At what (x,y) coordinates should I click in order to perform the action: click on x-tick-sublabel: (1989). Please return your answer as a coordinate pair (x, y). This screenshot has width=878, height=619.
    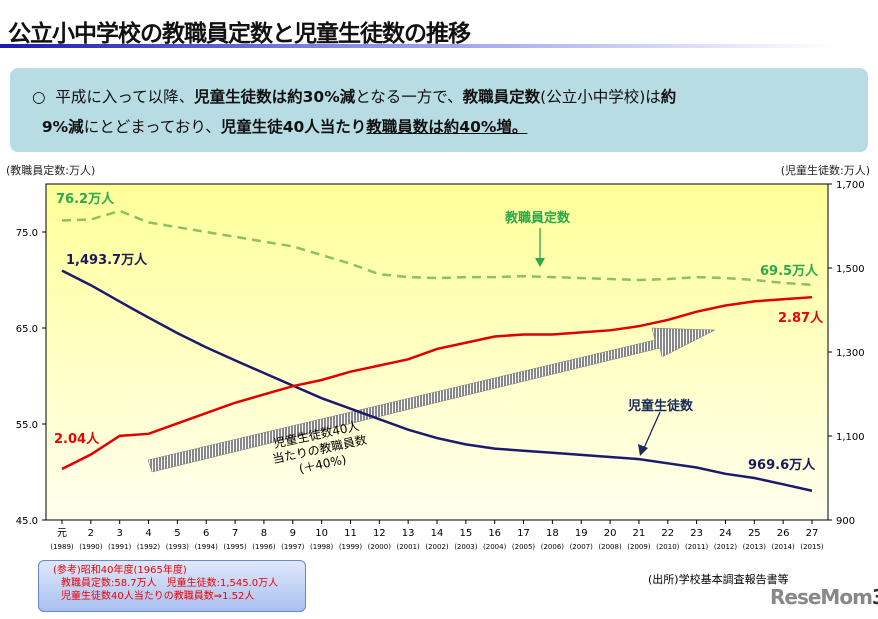
    Looking at the image, I should click on (62, 547).